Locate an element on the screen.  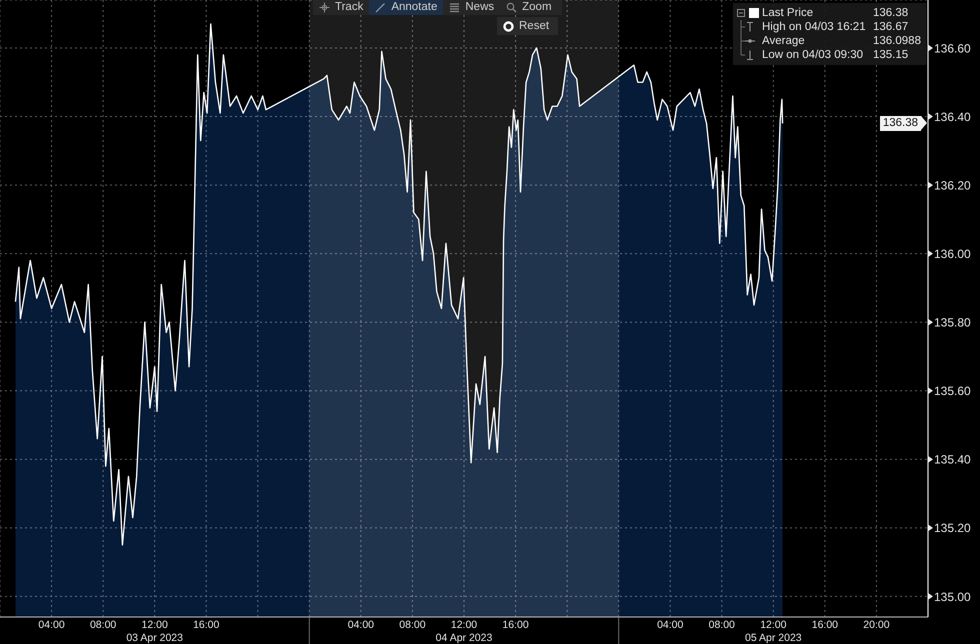
annotation: 135.15 is located at coordinates (890, 55).